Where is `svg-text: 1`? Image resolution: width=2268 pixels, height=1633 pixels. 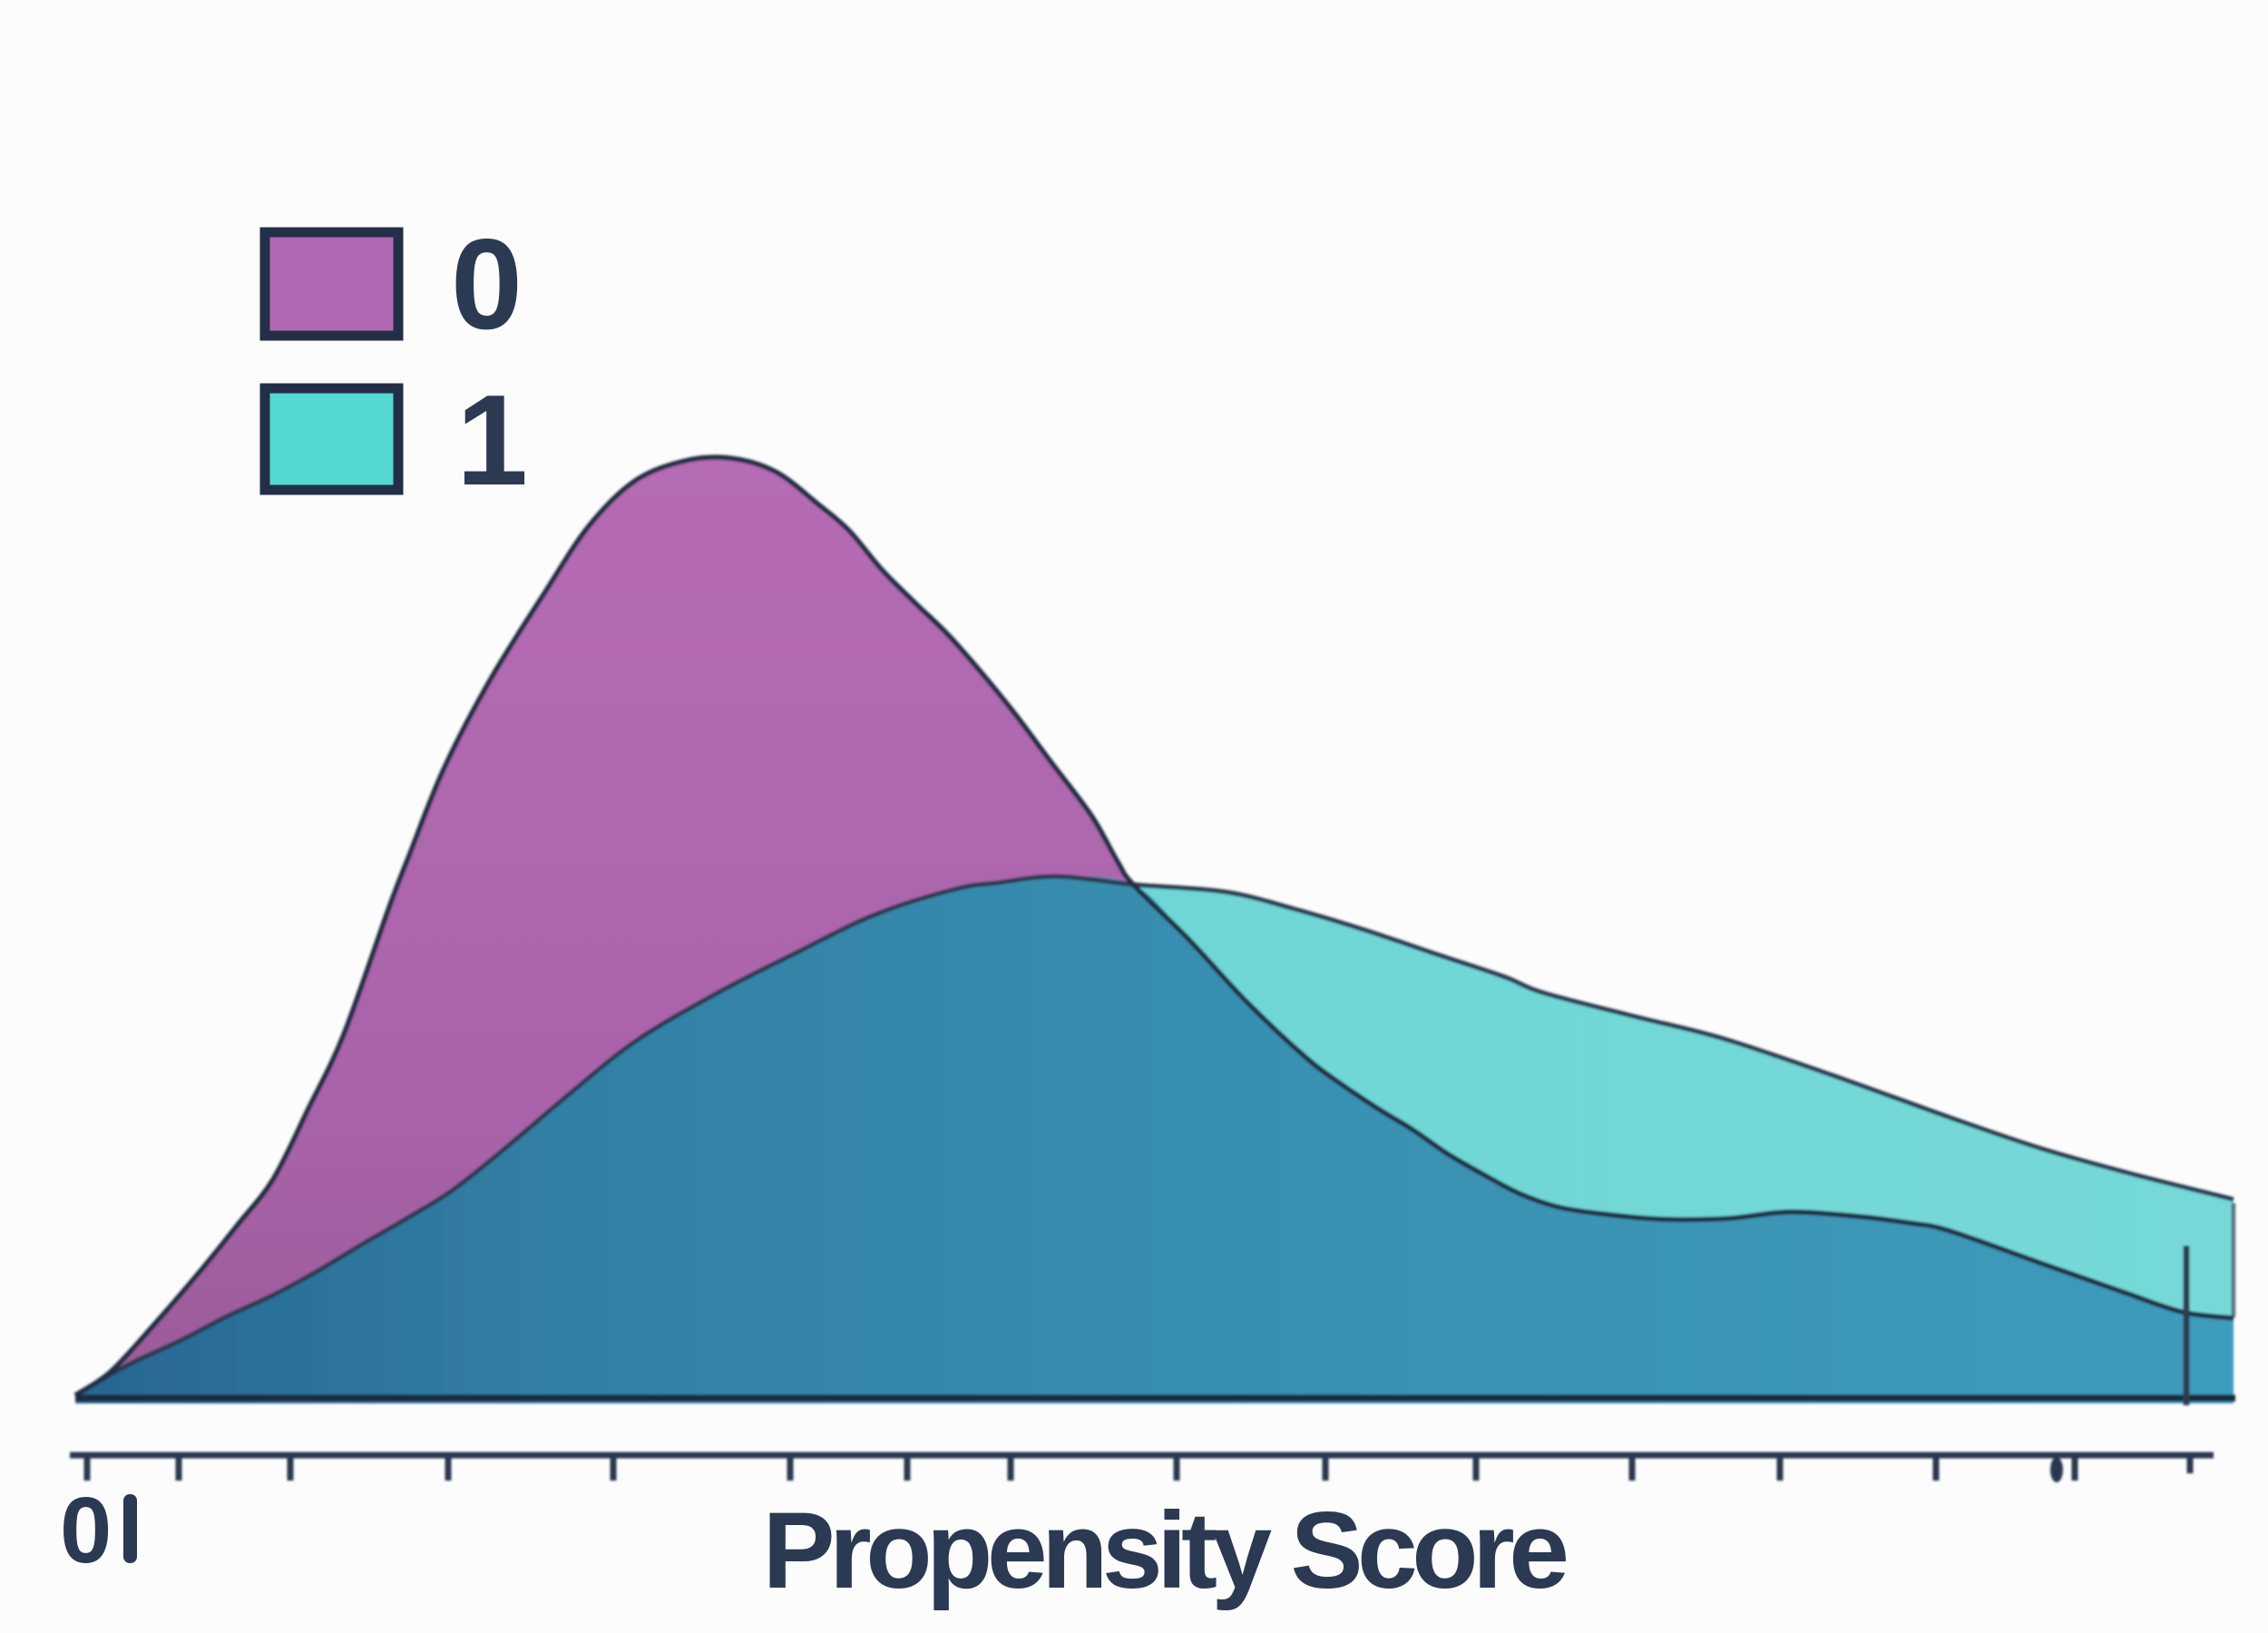
svg-text: 1 is located at coordinates (492, 440).